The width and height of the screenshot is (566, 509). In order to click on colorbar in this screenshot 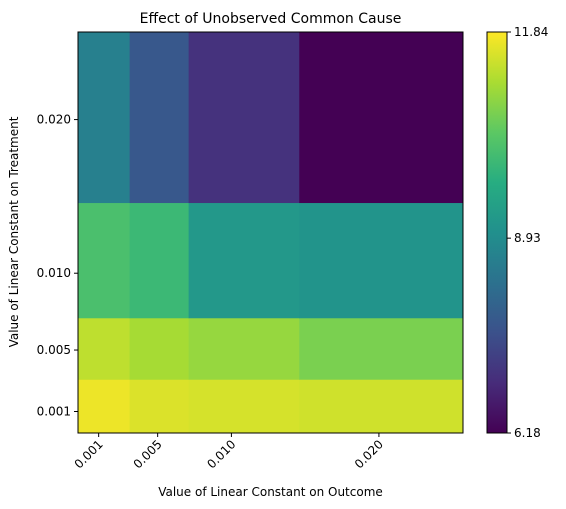, I will do `click(497, 232)`.